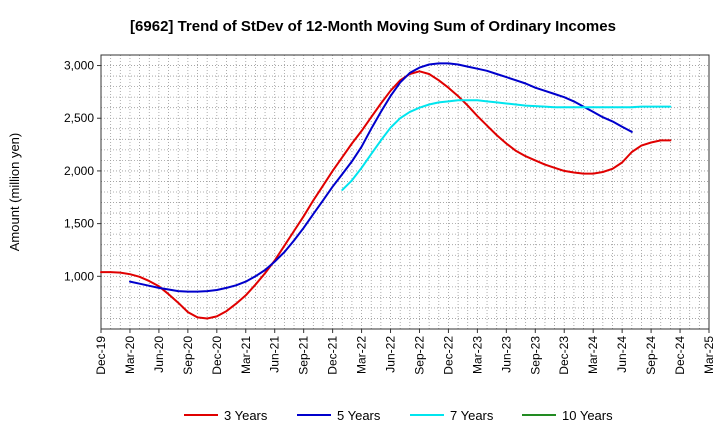  What do you see at coordinates (159, 354) in the screenshot?
I see `x-tick-label: Jun-20` at bounding box center [159, 354].